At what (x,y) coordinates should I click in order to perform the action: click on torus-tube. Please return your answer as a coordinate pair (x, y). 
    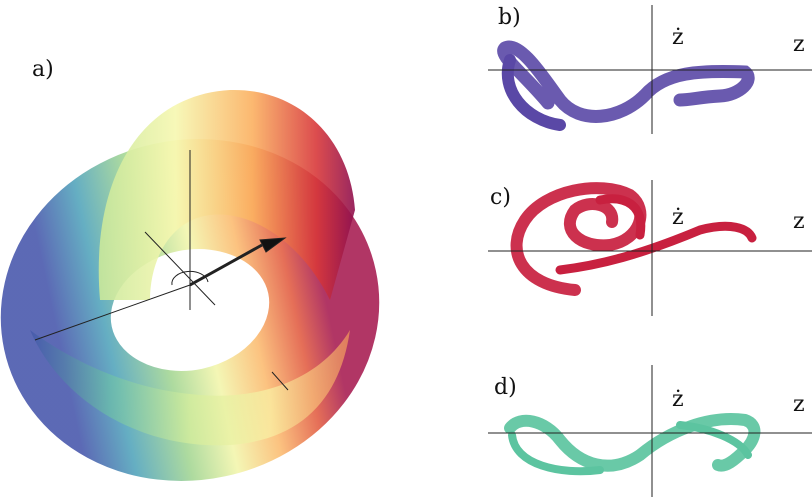
    Looking at the image, I should click on (227, 194).